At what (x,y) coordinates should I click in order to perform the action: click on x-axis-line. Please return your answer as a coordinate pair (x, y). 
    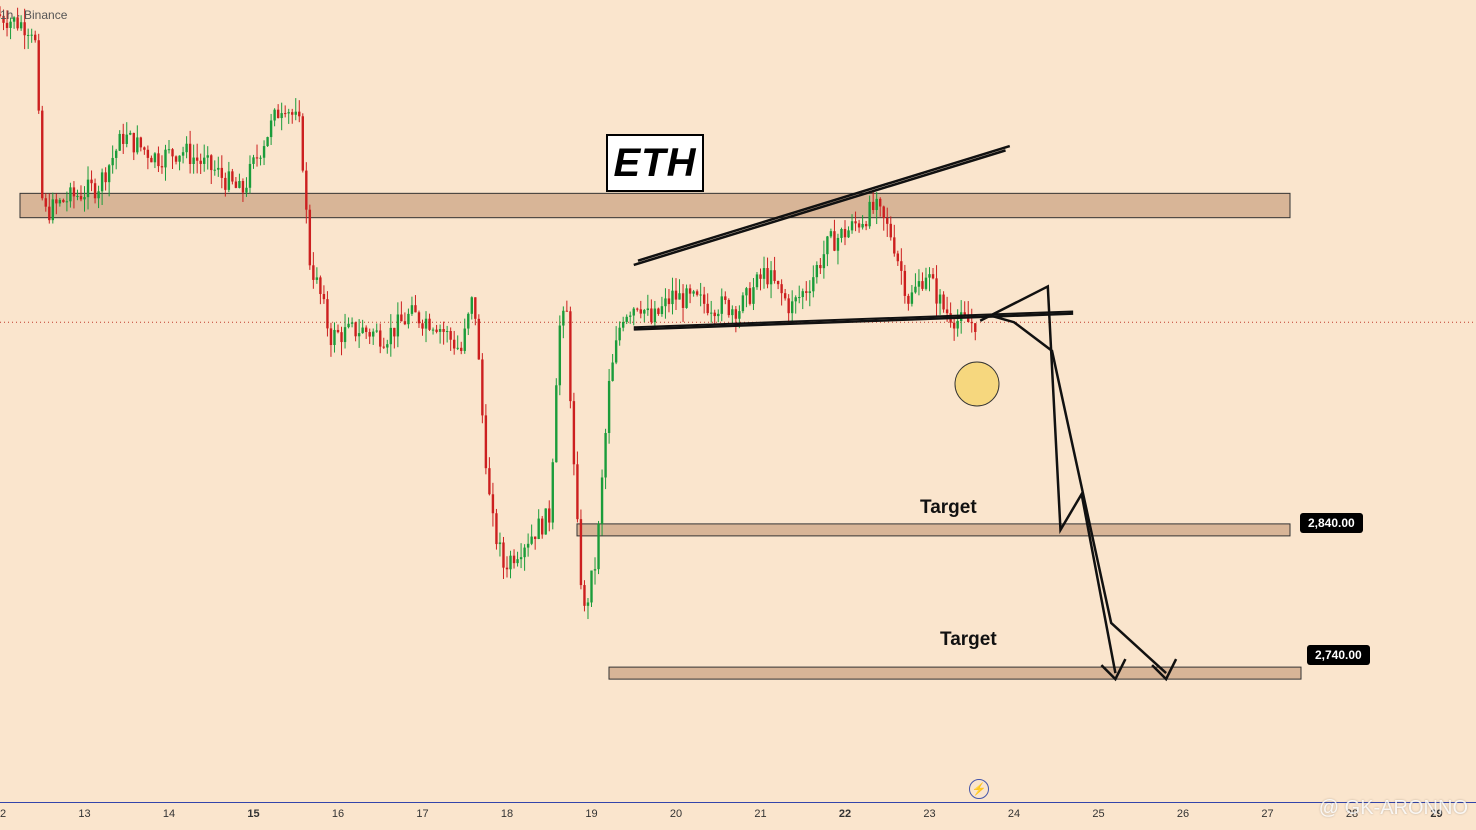
    Looking at the image, I should click on (738, 802).